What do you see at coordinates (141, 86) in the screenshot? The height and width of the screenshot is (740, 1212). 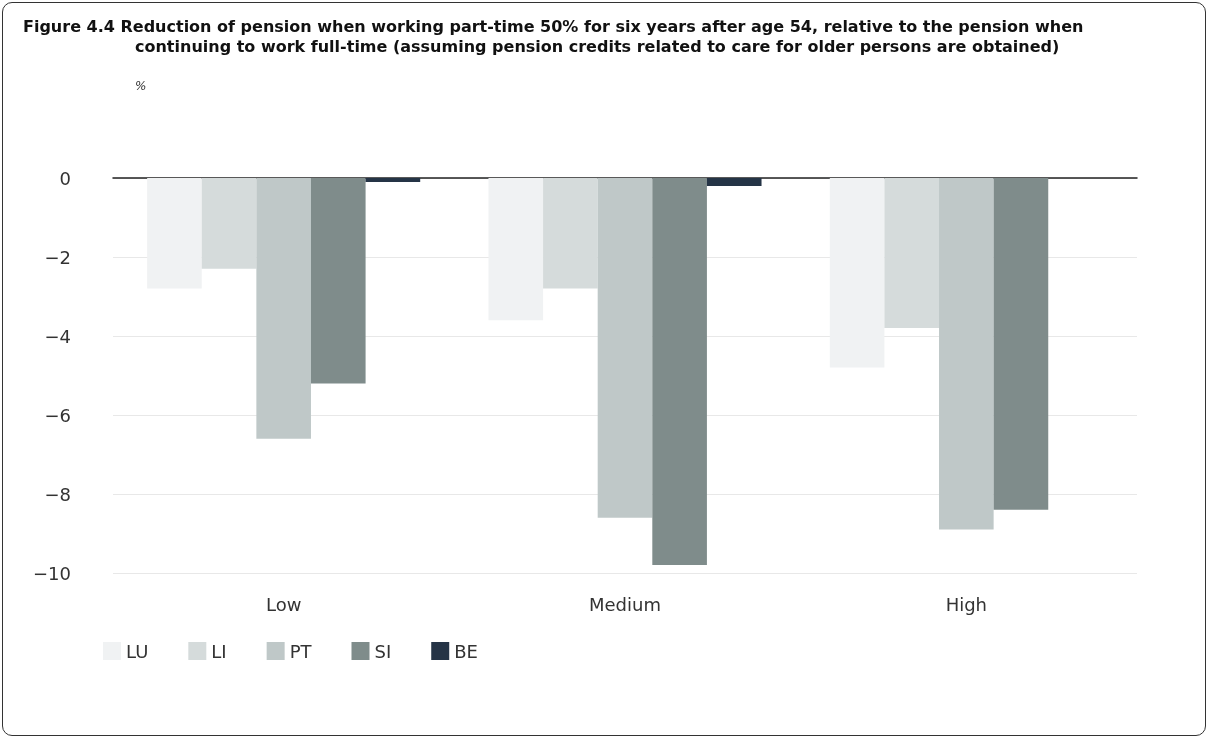 I see `chart-subtitle: %` at bounding box center [141, 86].